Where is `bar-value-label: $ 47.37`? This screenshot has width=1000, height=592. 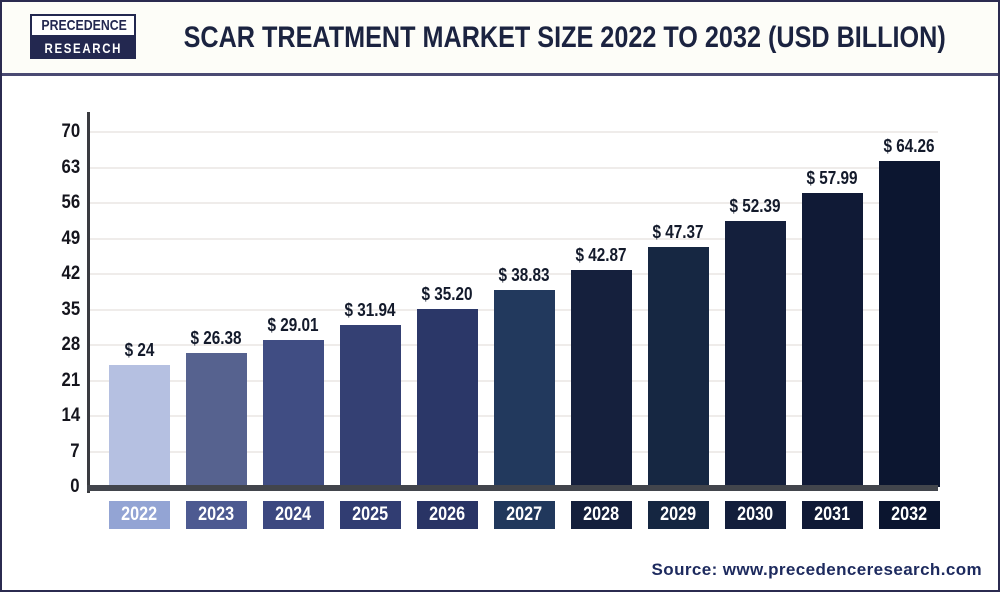 bar-value-label: $ 47.37 is located at coordinates (678, 232).